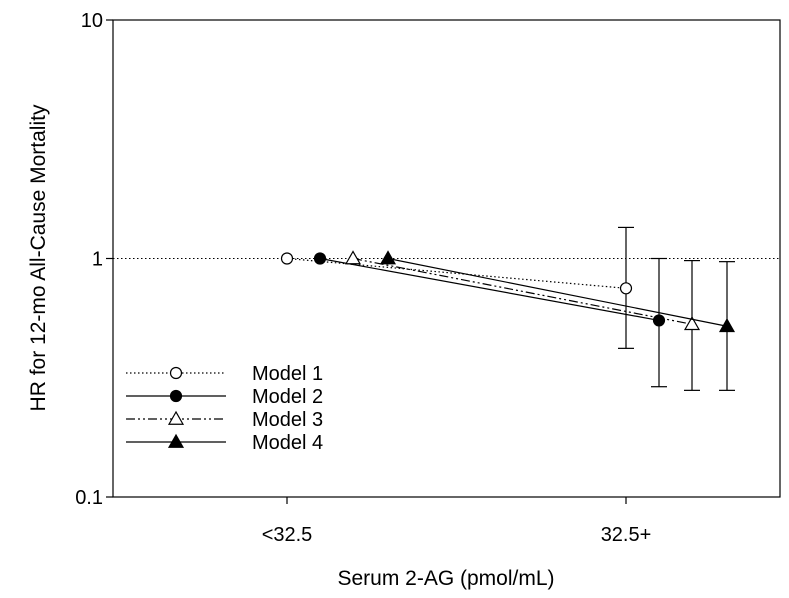 This screenshot has height=598, width=789. I want to click on x-axis-title: Serum 2-AG (pmol/mL), so click(445, 578).